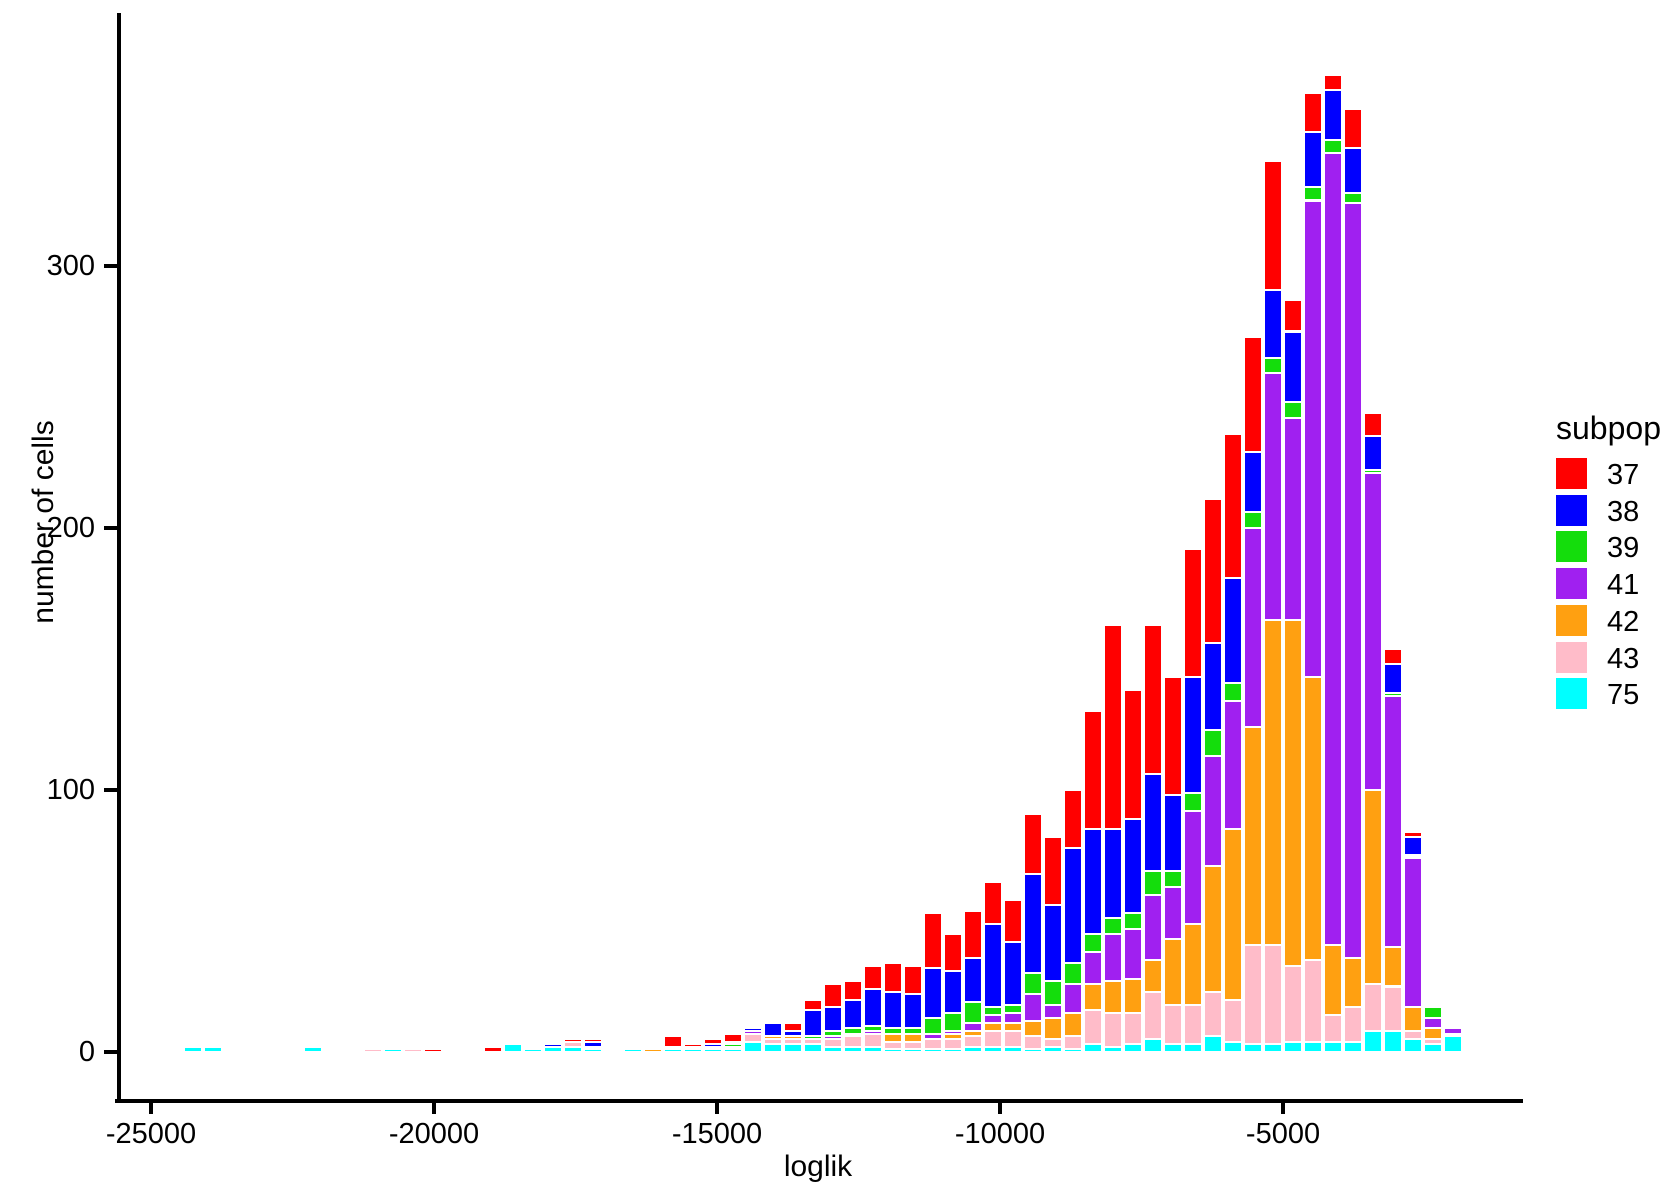  Describe the element at coordinates (86, 1052) in the screenshot. I see `y-tick-label: 0` at that location.